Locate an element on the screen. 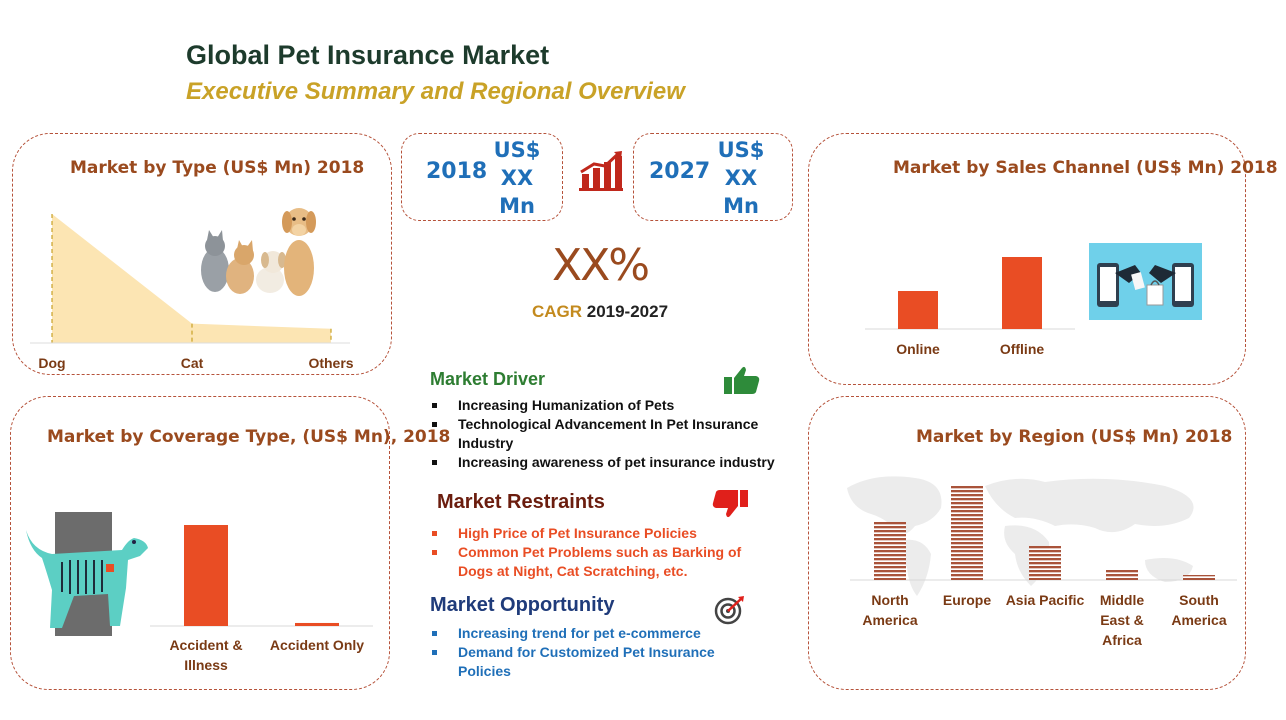 This screenshot has width=1286, height=720. region-tick-label: Asia Pacific is located at coordinates (1045, 600).